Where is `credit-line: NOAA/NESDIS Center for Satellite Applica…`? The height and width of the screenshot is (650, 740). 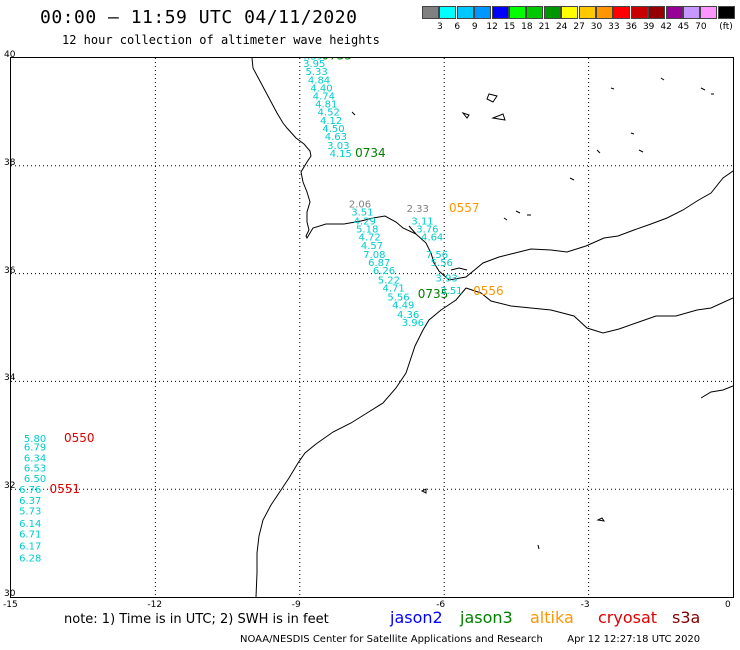 credit-line: NOAA/NESDIS Center for Satellite Applica… is located at coordinates (470, 639).